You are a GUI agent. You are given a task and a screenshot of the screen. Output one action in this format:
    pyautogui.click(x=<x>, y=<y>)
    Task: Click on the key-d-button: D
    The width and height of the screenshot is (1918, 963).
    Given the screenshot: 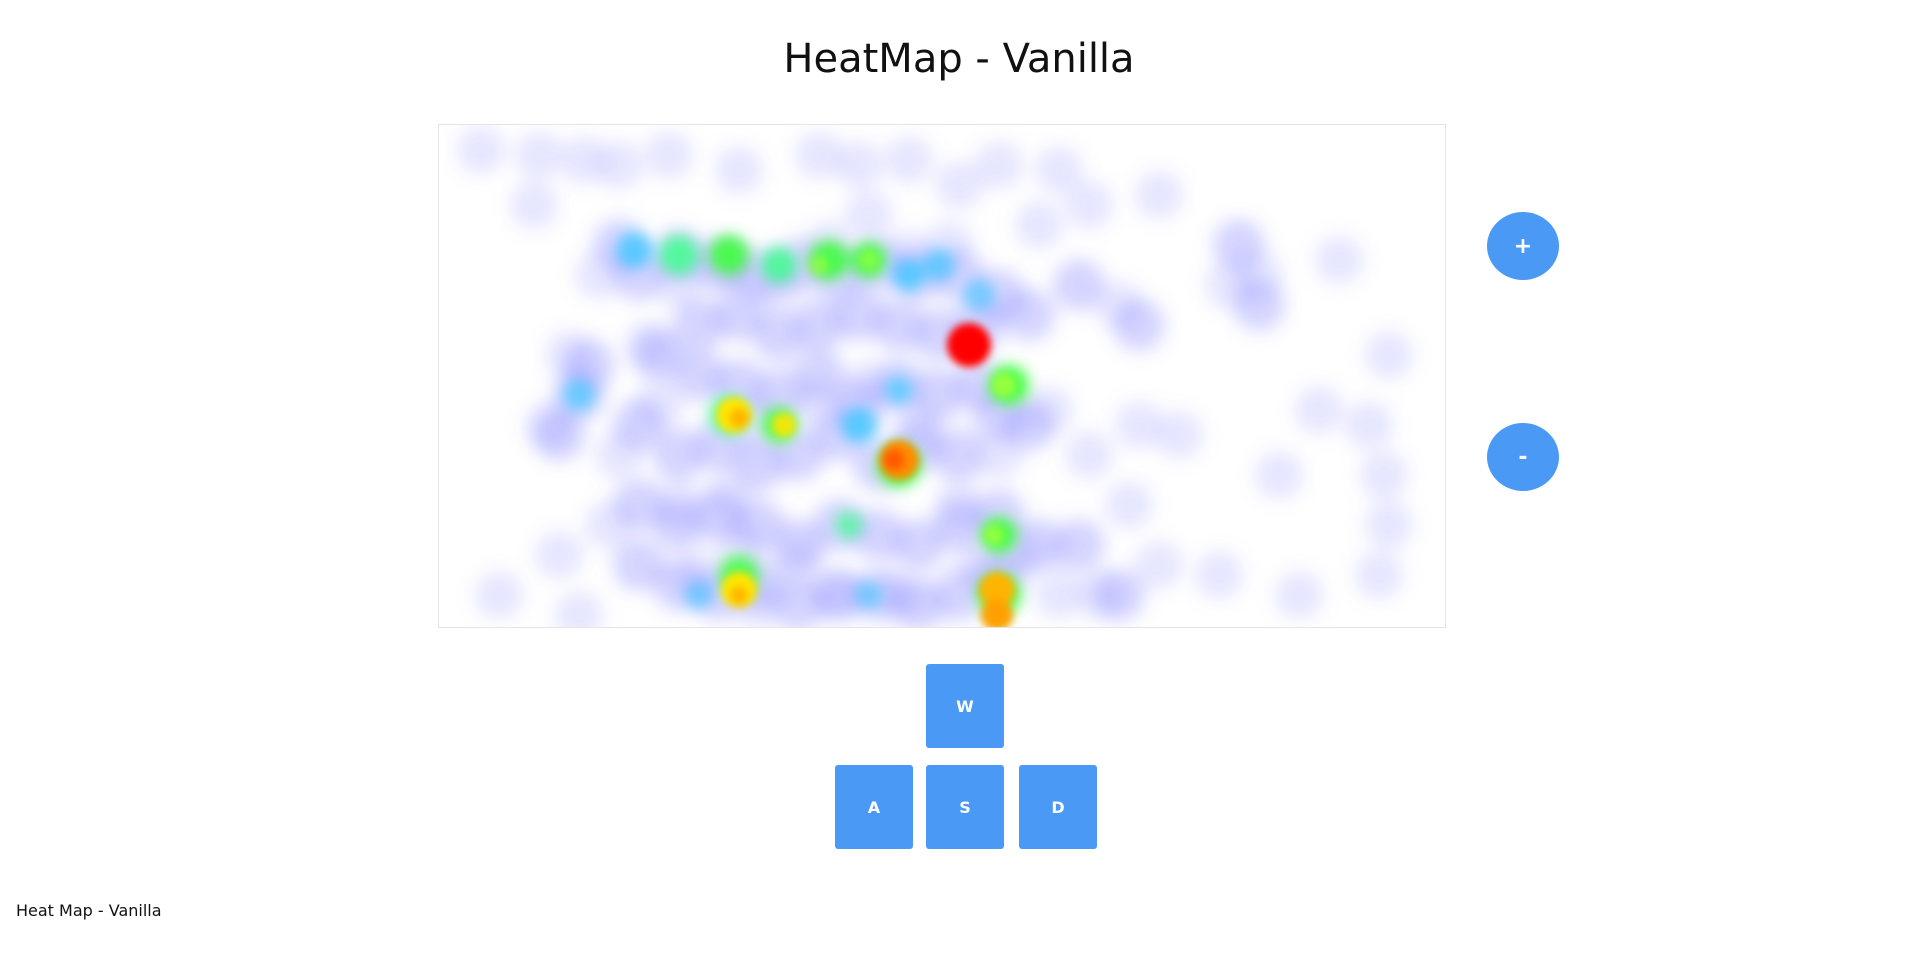 What is the action you would take?
    pyautogui.click(x=1058, y=807)
    